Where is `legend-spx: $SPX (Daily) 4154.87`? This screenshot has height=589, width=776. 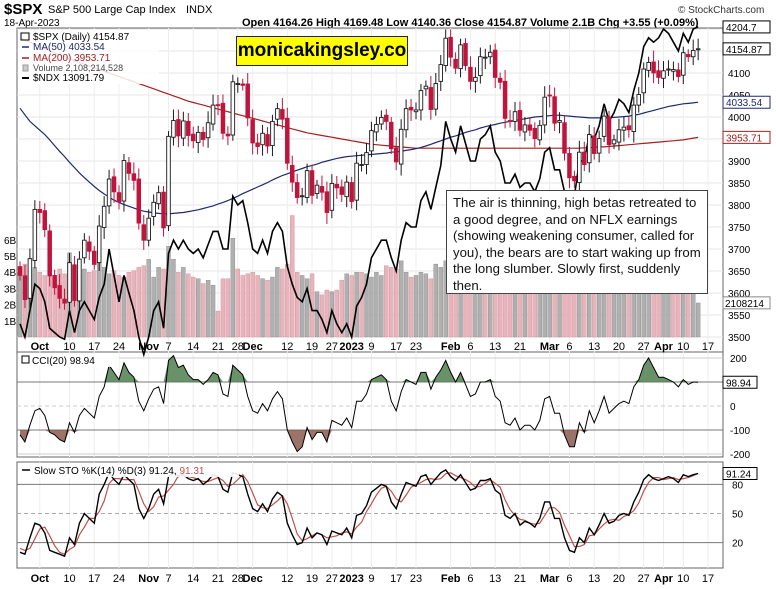 legend-spx: $SPX (Daily) 4154.87 is located at coordinates (81, 37).